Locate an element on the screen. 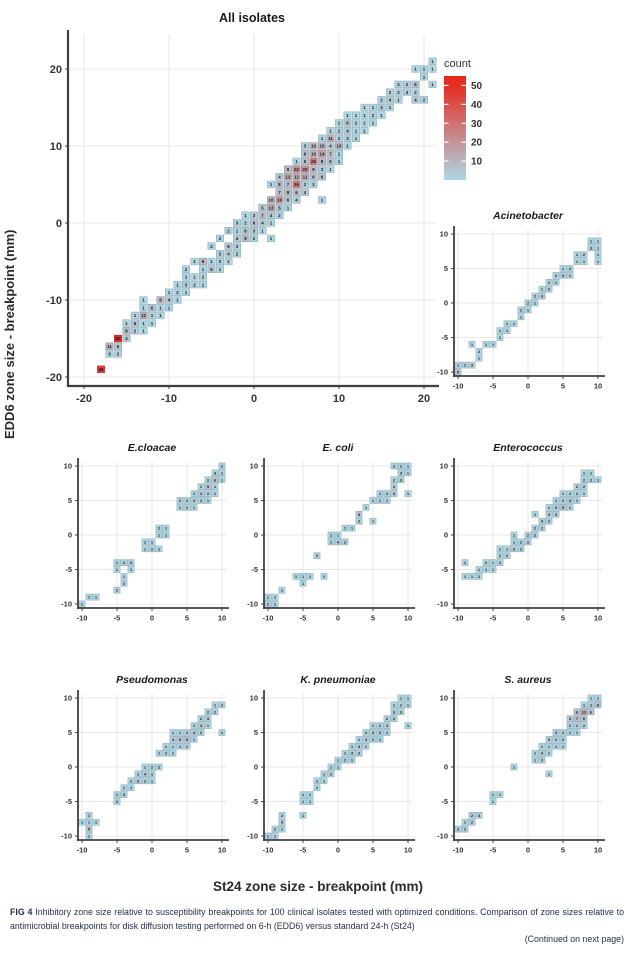 This screenshot has width=636, height=974. x-tick-label: -5 is located at coordinates (493, 386).